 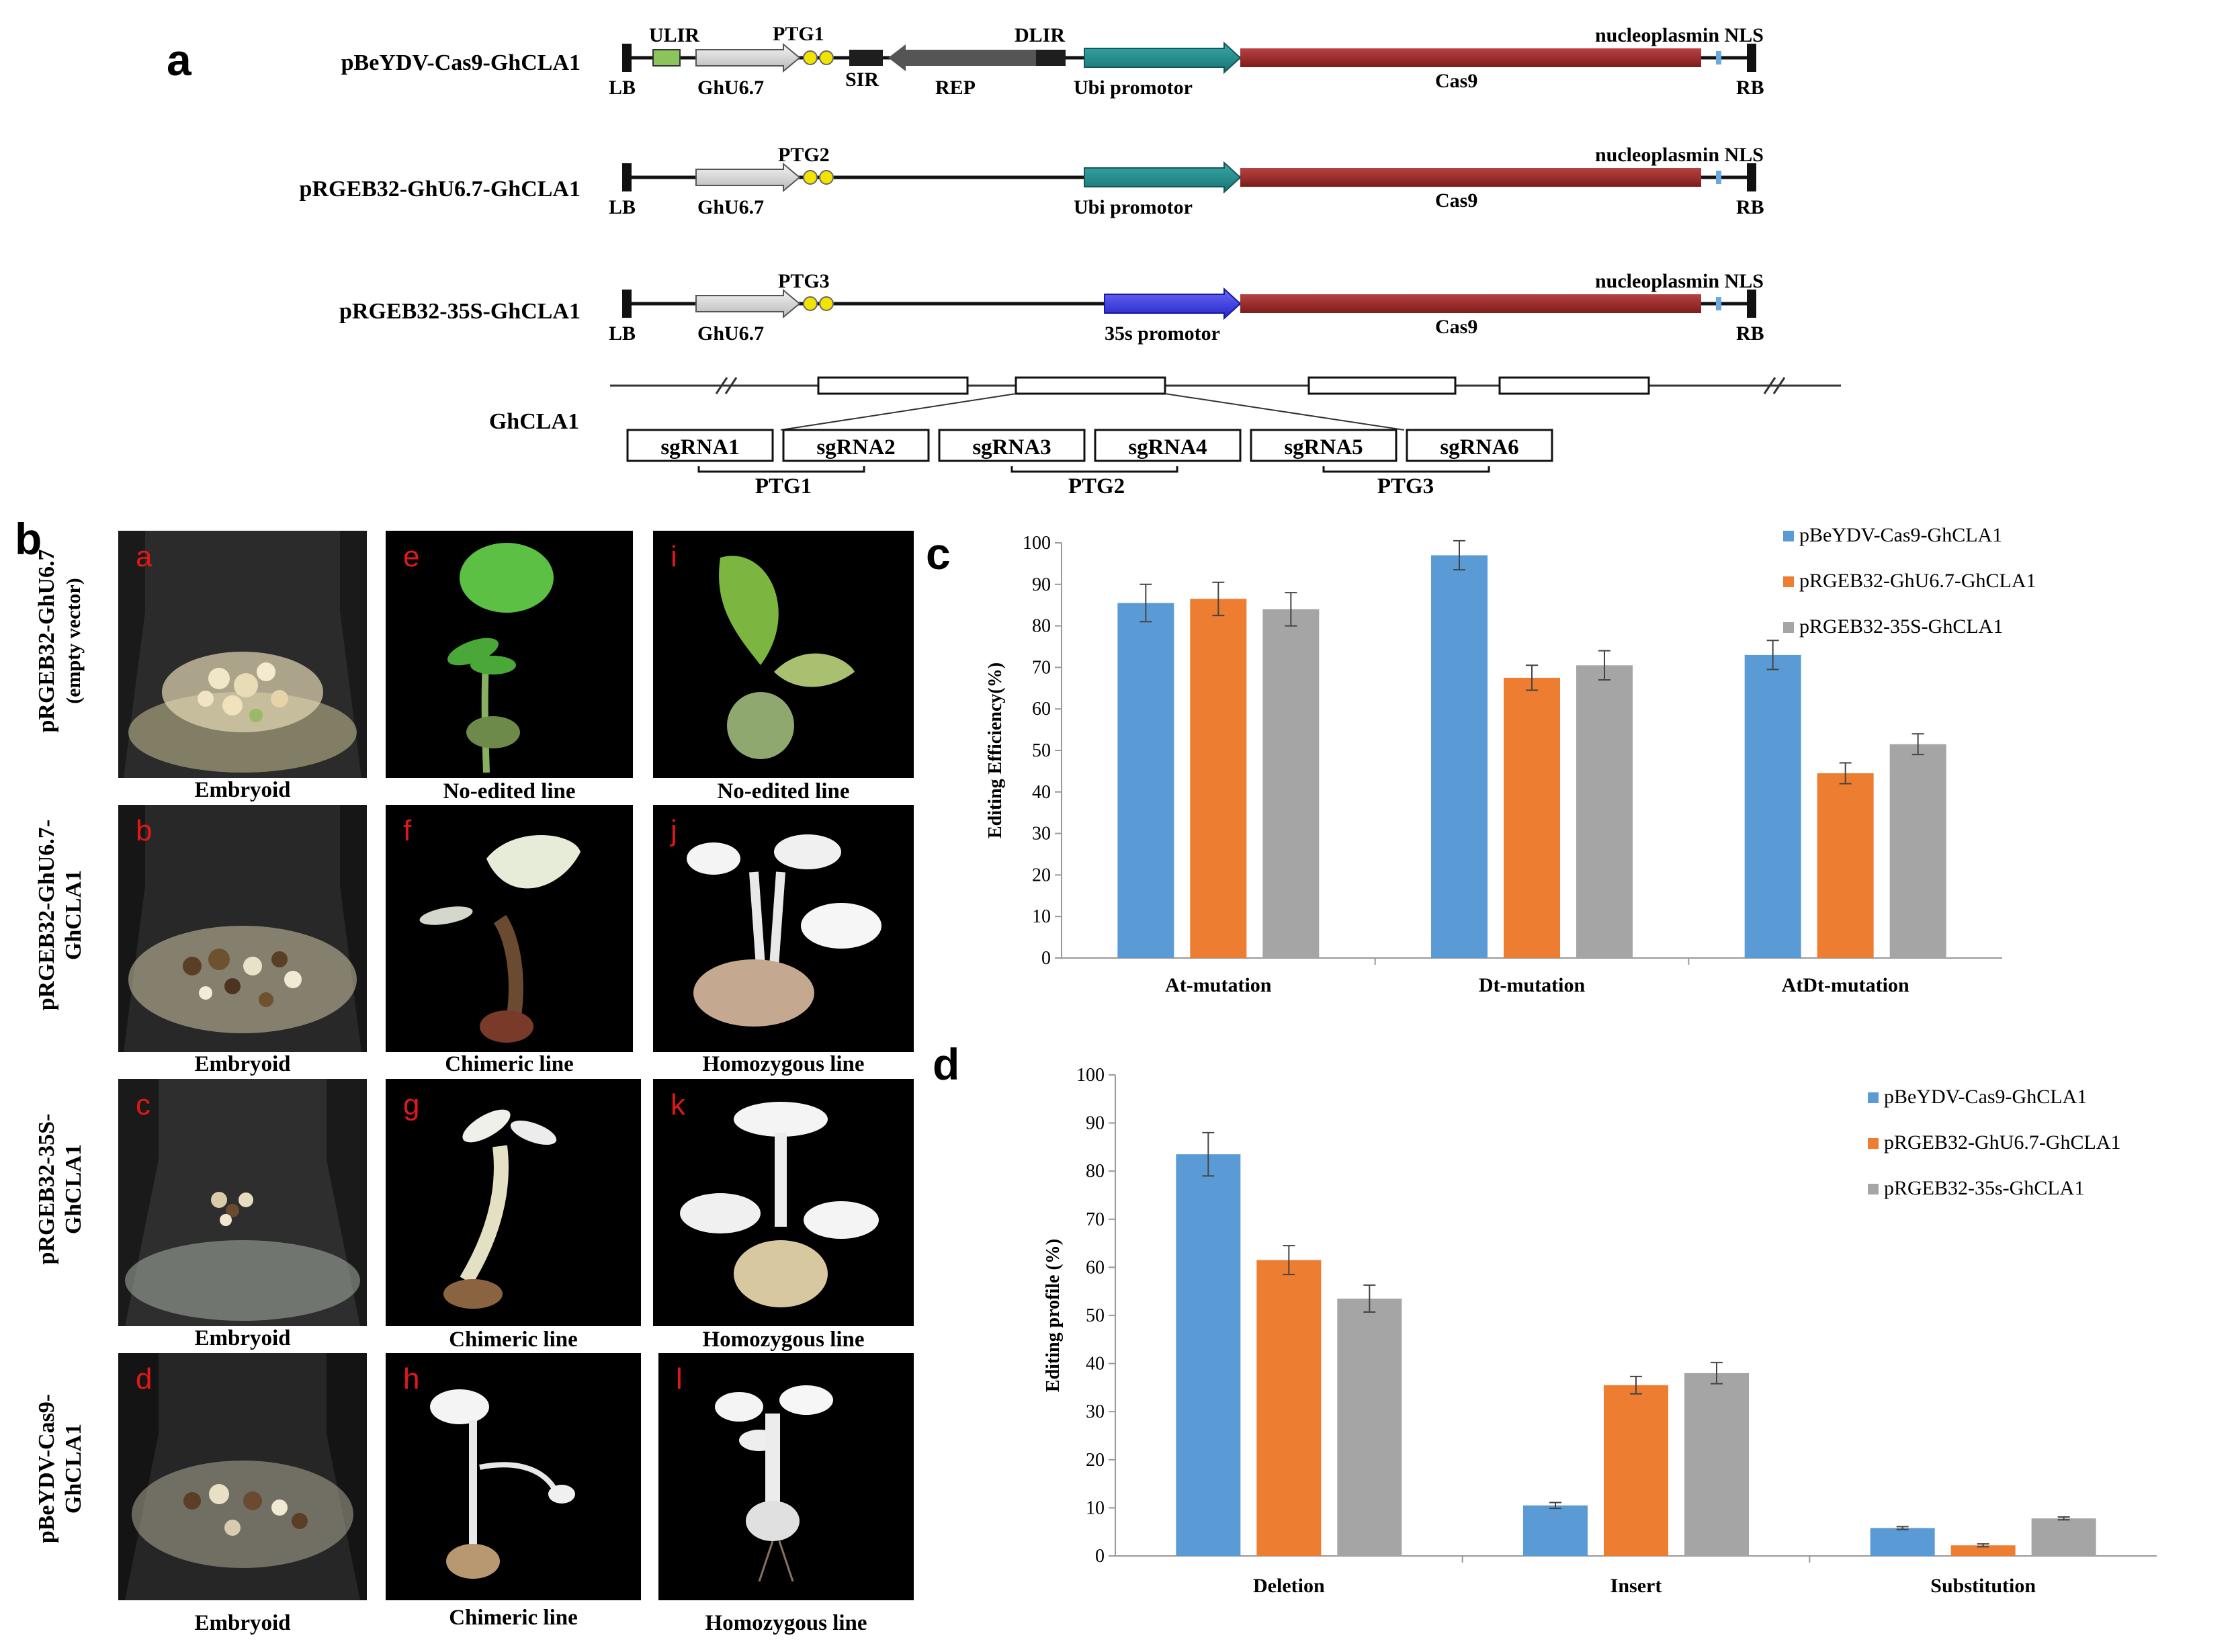 What do you see at coordinates (1041, 709) in the screenshot?
I see `y-tick-label: 60` at bounding box center [1041, 709].